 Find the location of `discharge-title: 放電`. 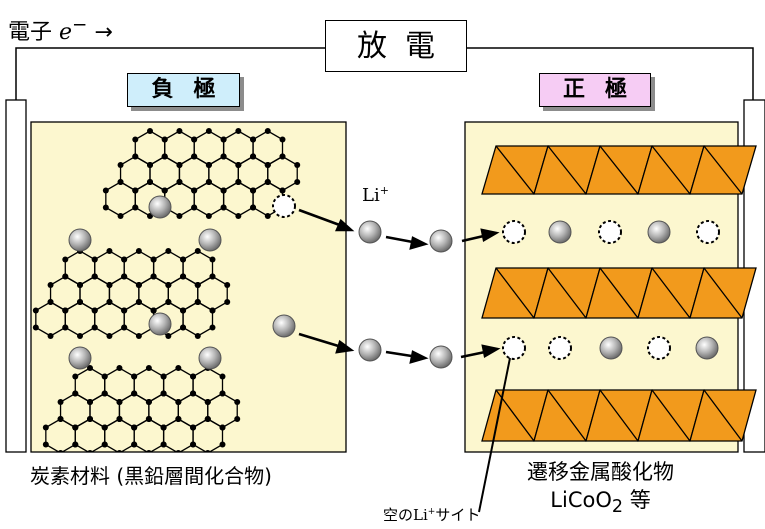

discharge-title: 放電 is located at coordinates (396, 46).